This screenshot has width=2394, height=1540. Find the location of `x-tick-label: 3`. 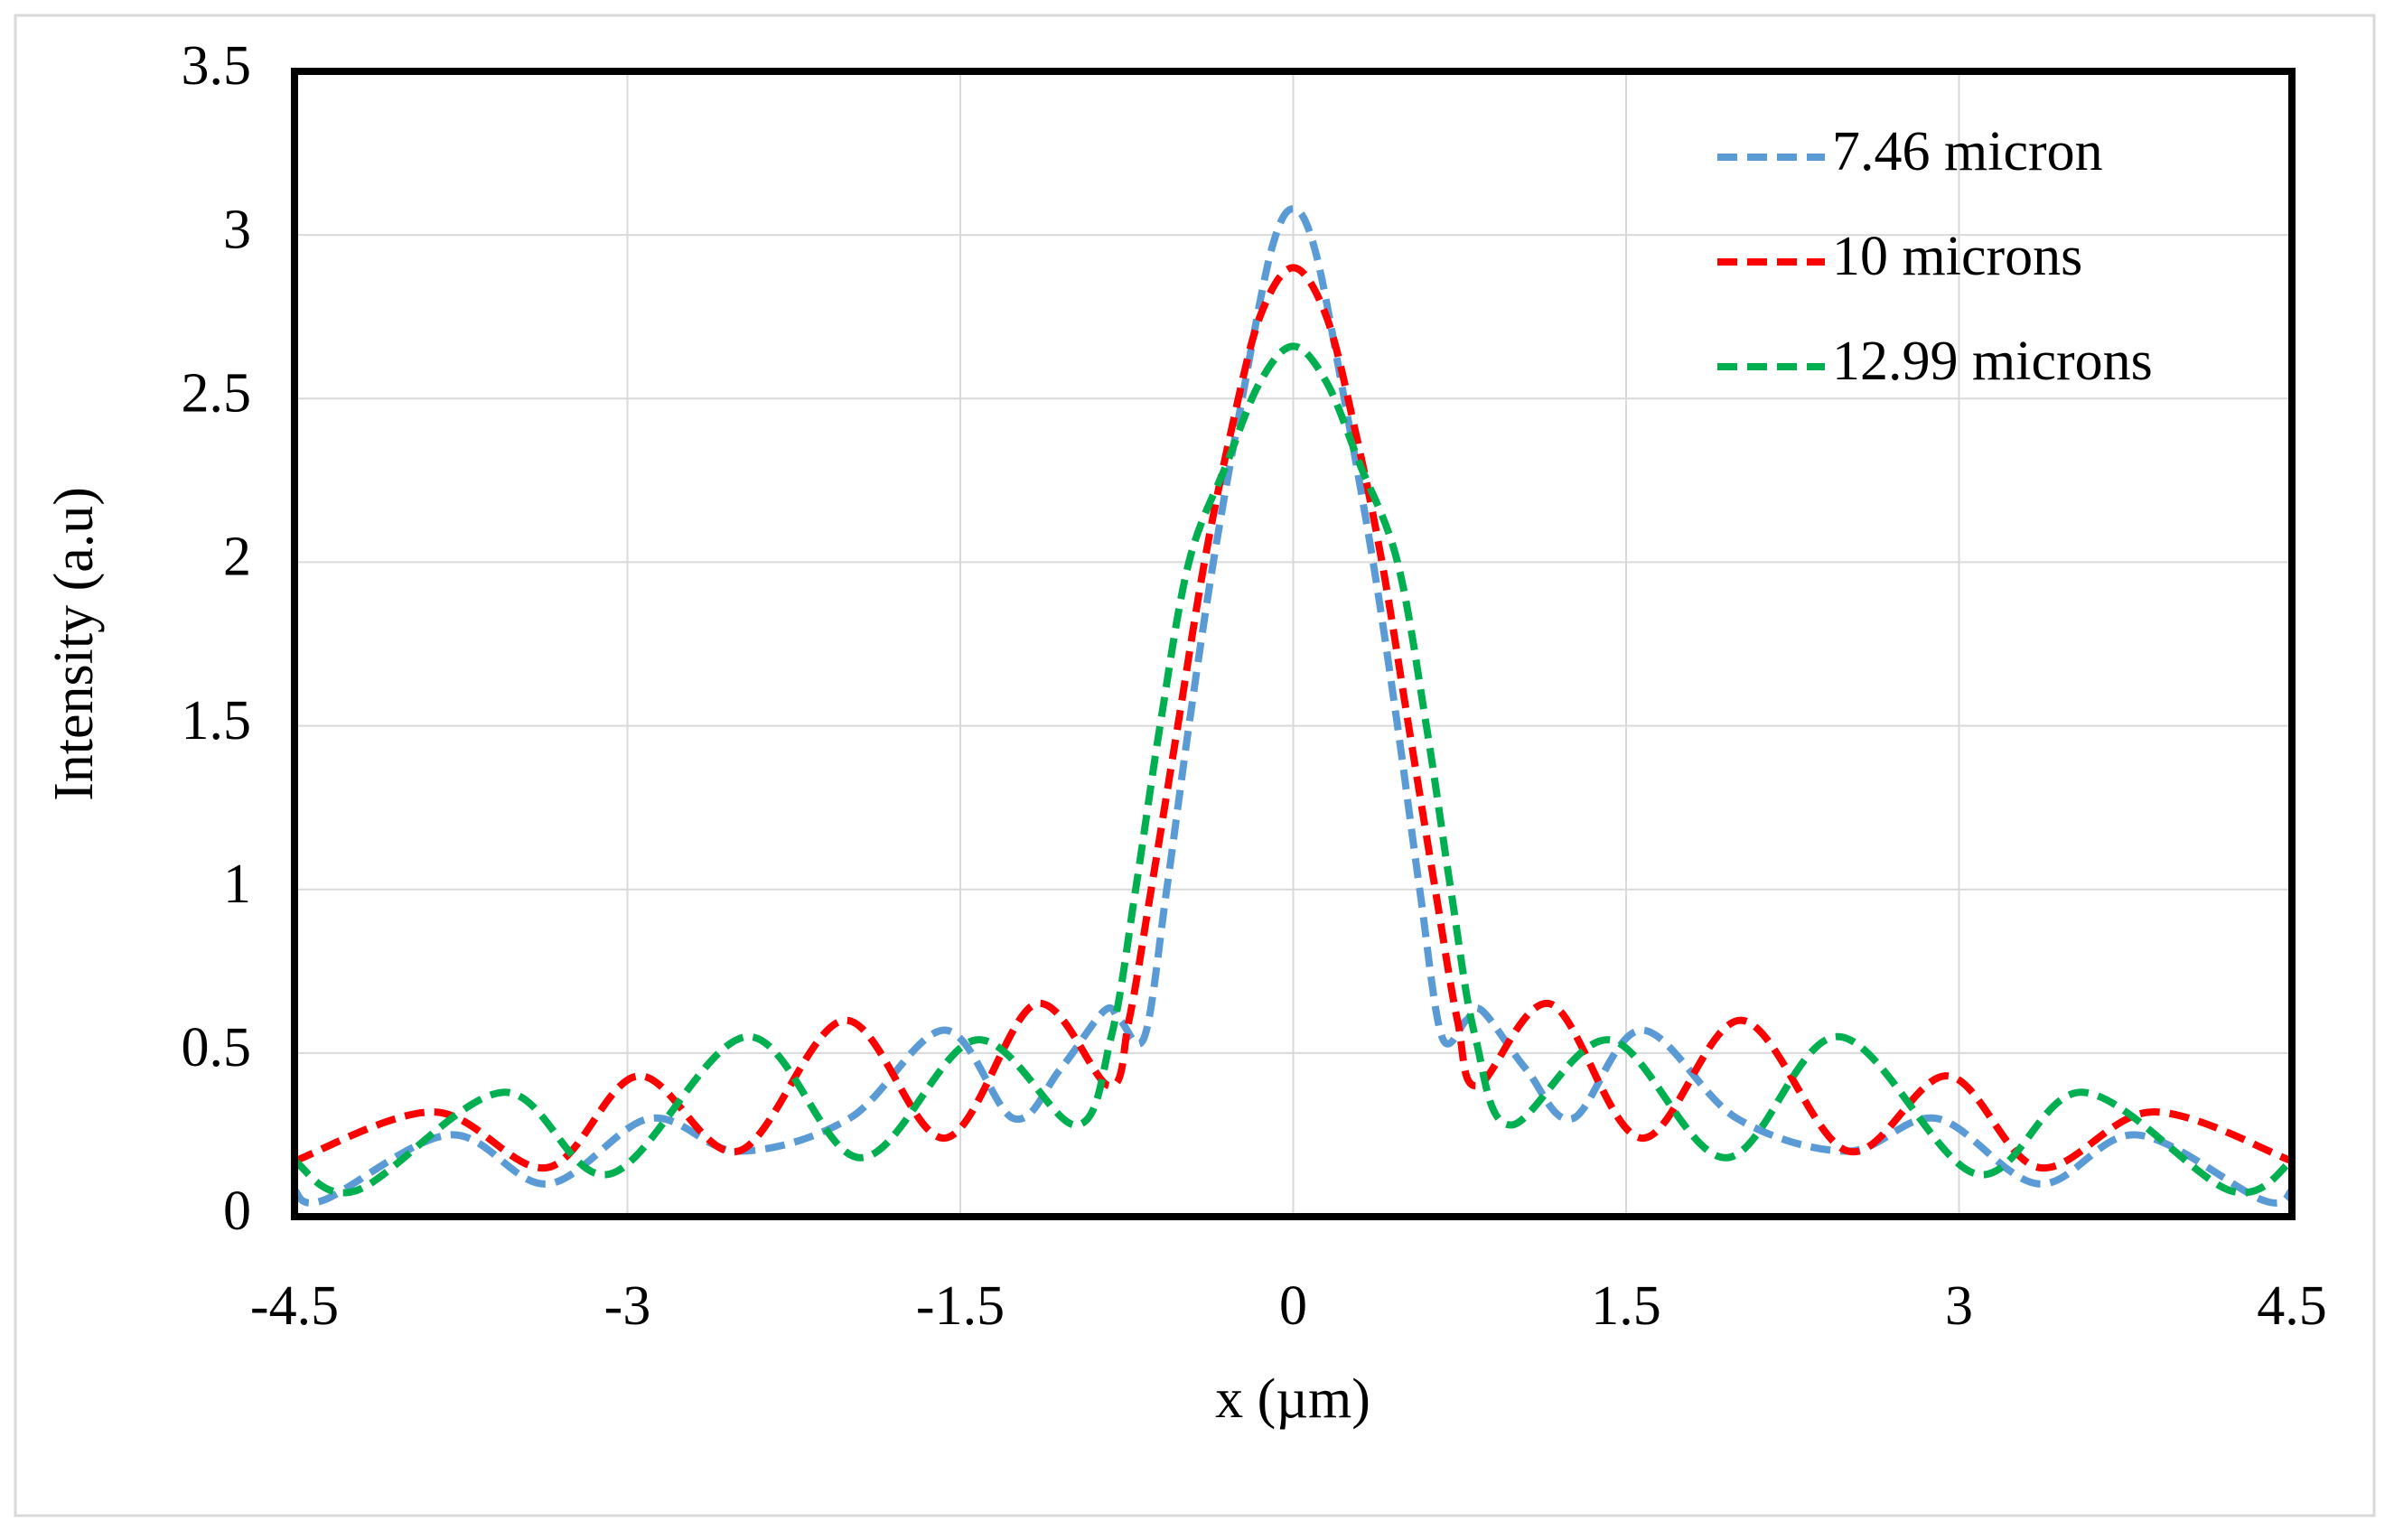

x-tick-label: 3 is located at coordinates (1959, 1306).